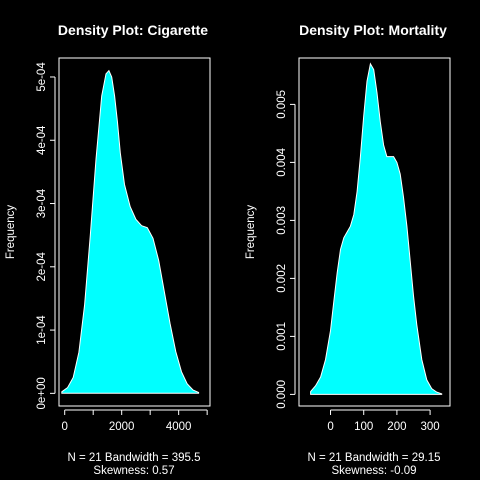 This screenshot has height=480, width=480. I want to click on cigarette-y-tick-label: 3e-04, so click(42, 203).